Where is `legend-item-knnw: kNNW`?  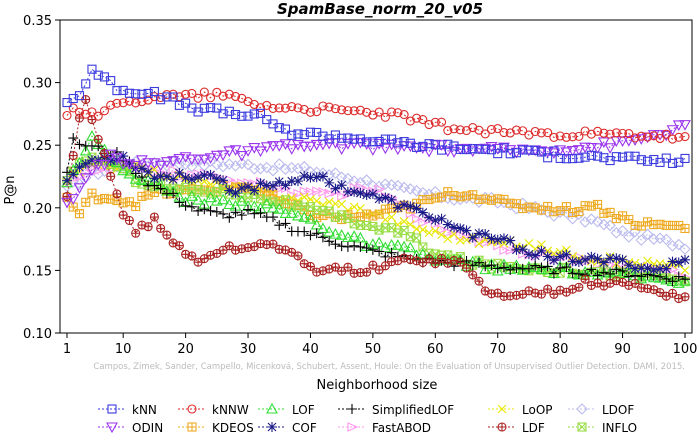 legend-item-knnw: kNNW is located at coordinates (213, 410).